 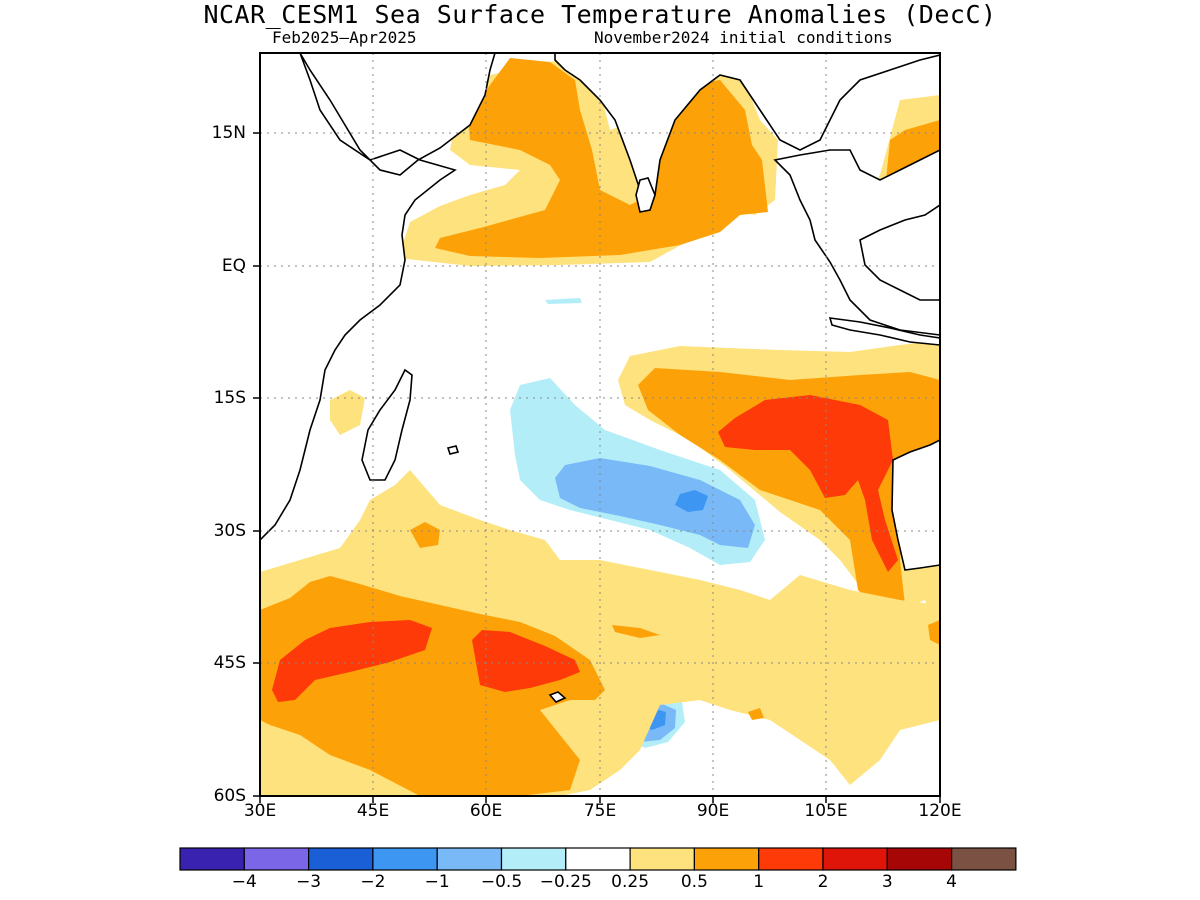 What do you see at coordinates (808, 483) in the screenshot?
I see `se-warm-red` at bounding box center [808, 483].